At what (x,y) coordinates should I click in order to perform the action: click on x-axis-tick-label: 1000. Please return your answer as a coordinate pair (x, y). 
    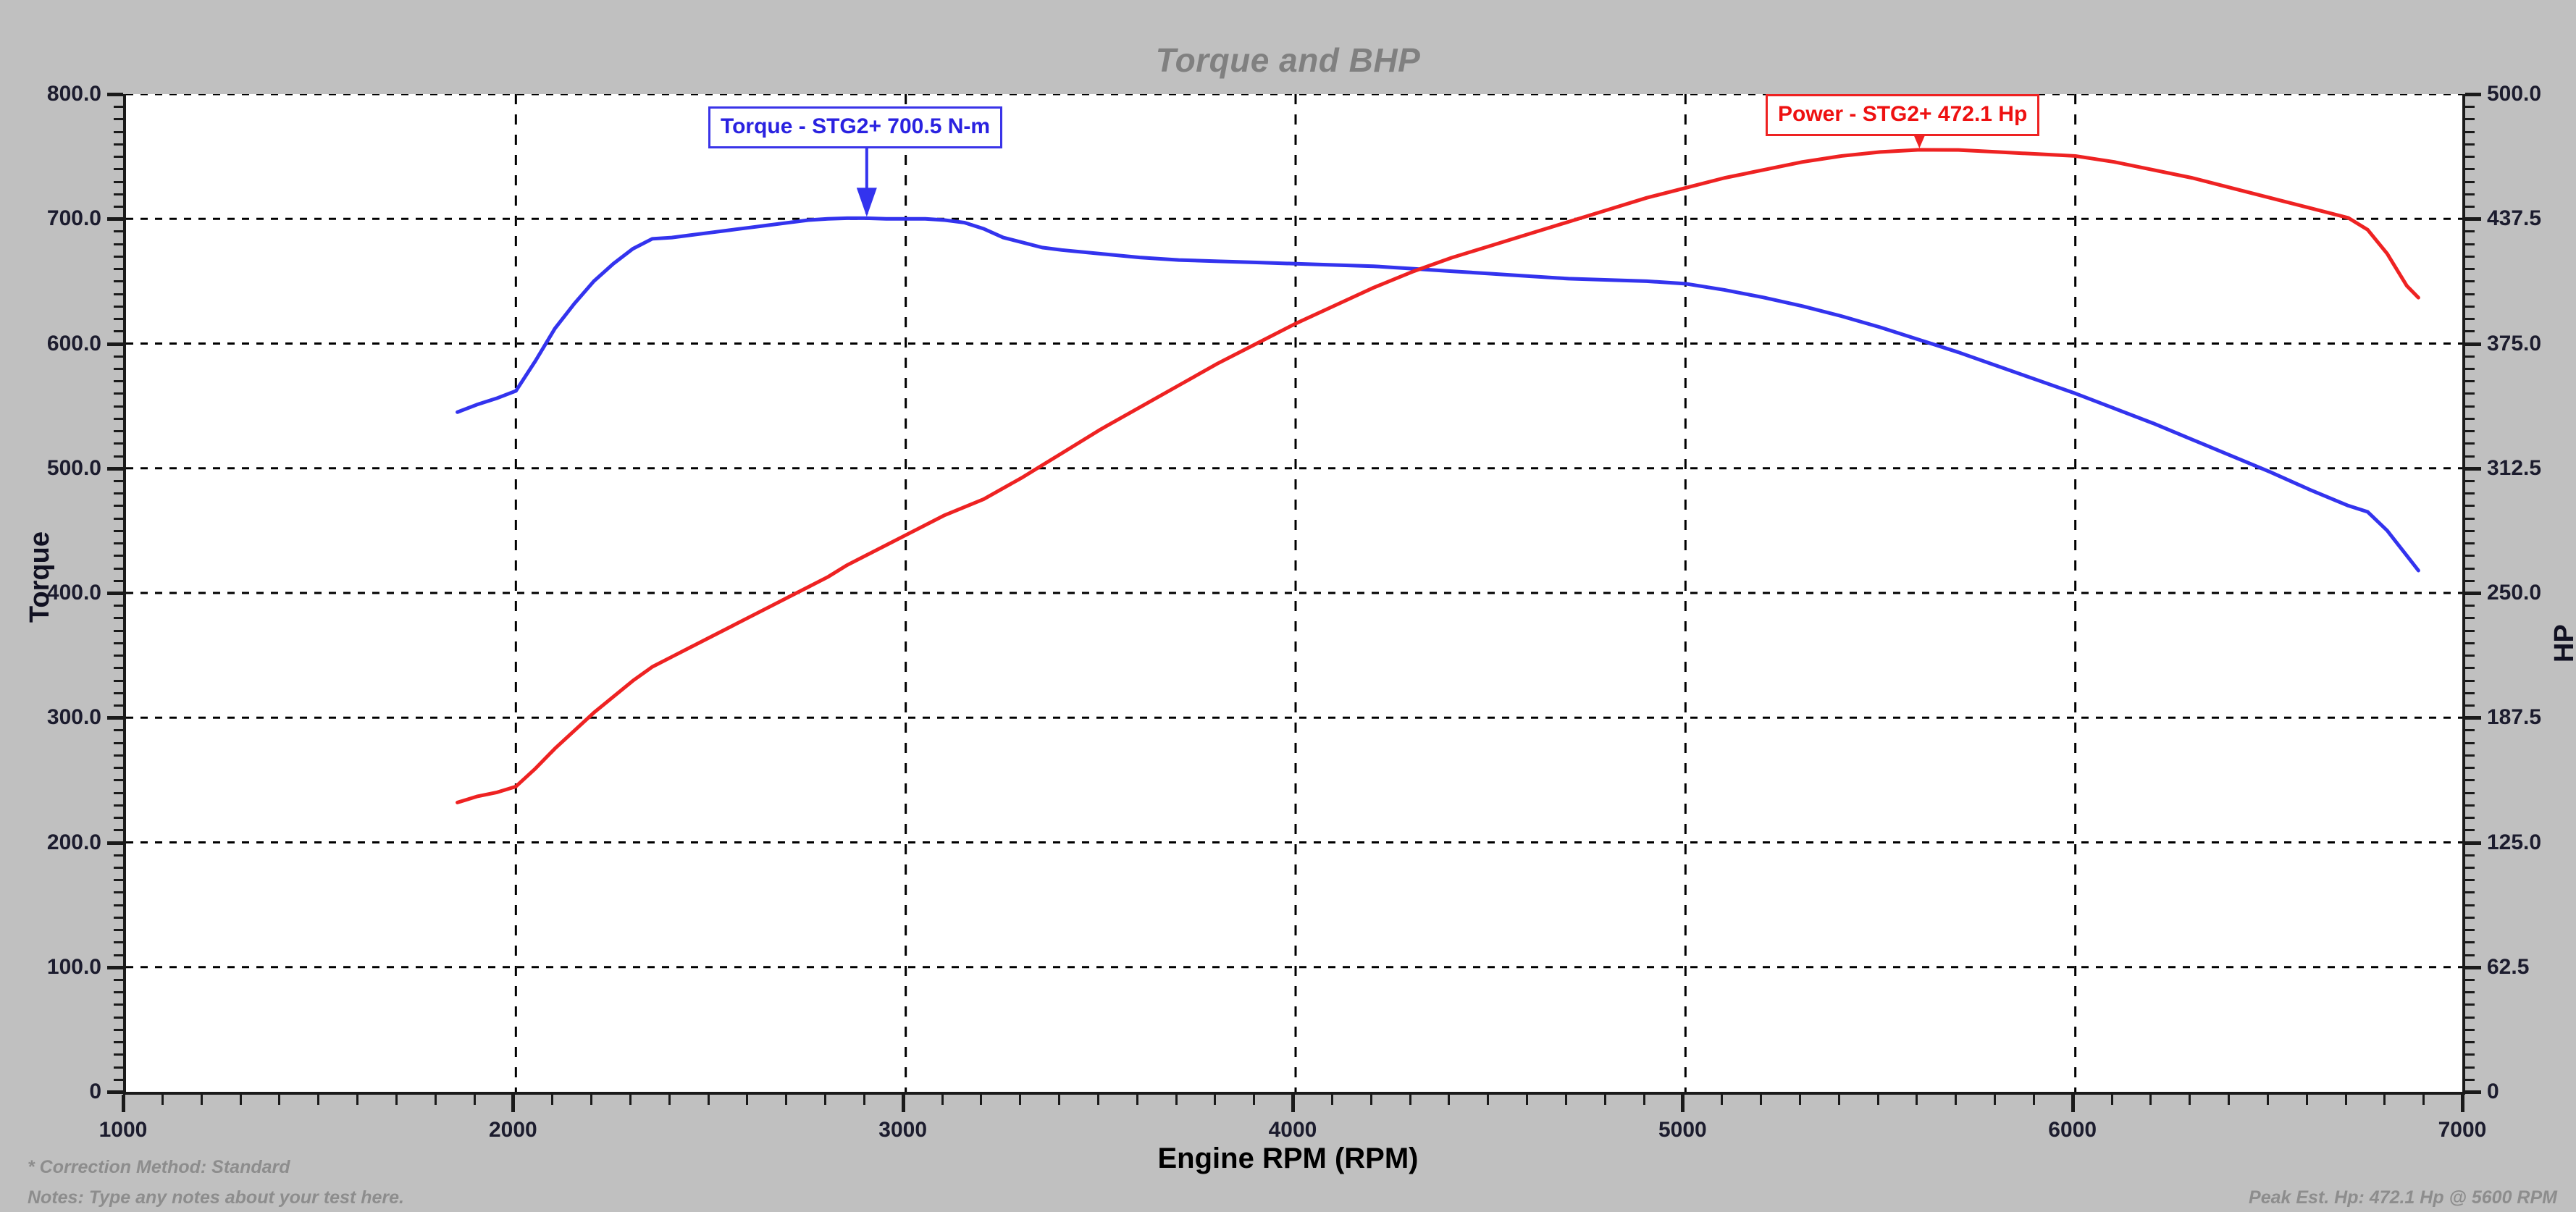
    Looking at the image, I should click on (123, 1130).